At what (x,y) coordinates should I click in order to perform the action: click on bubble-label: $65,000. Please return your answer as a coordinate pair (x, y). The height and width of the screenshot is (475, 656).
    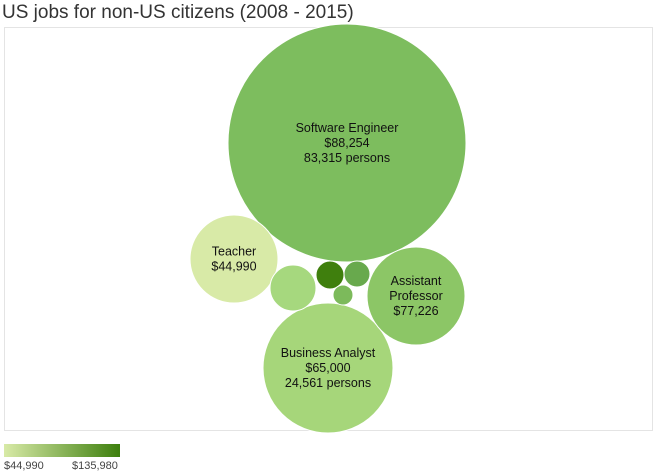
    Looking at the image, I should click on (327, 368).